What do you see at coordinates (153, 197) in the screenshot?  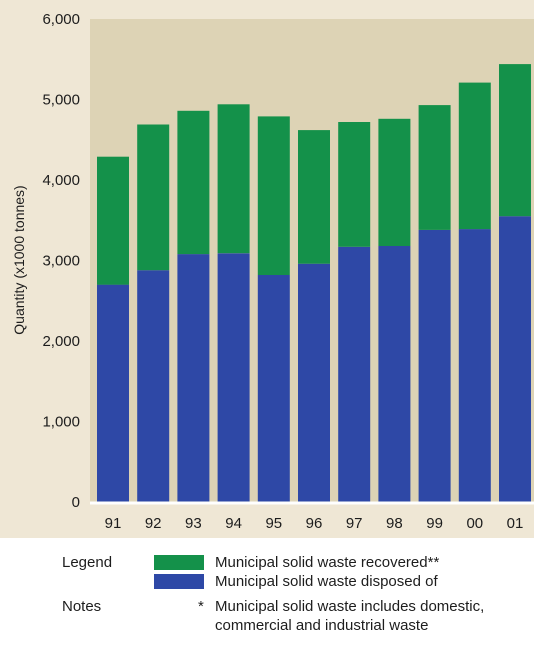 I see `bar-92-recovered` at bounding box center [153, 197].